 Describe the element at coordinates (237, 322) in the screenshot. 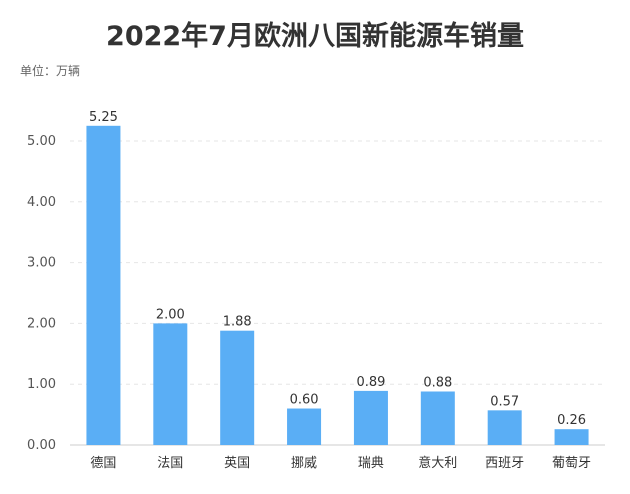

I see `data-label: 1.88` at that location.